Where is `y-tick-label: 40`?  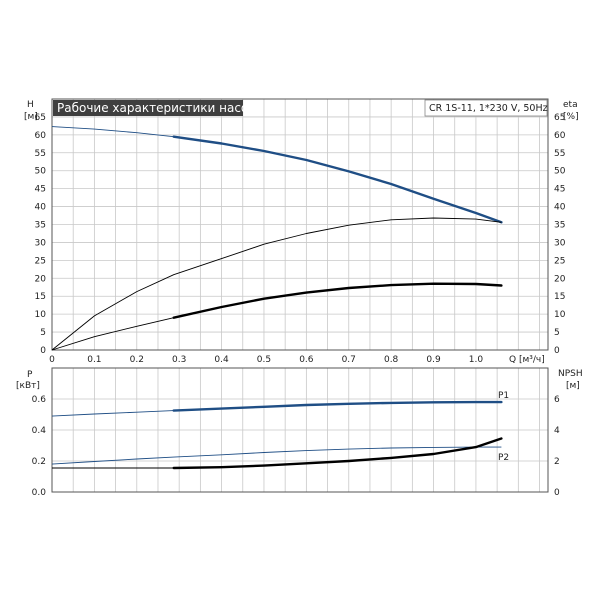
y-tick-label: 40 is located at coordinates (41, 208).